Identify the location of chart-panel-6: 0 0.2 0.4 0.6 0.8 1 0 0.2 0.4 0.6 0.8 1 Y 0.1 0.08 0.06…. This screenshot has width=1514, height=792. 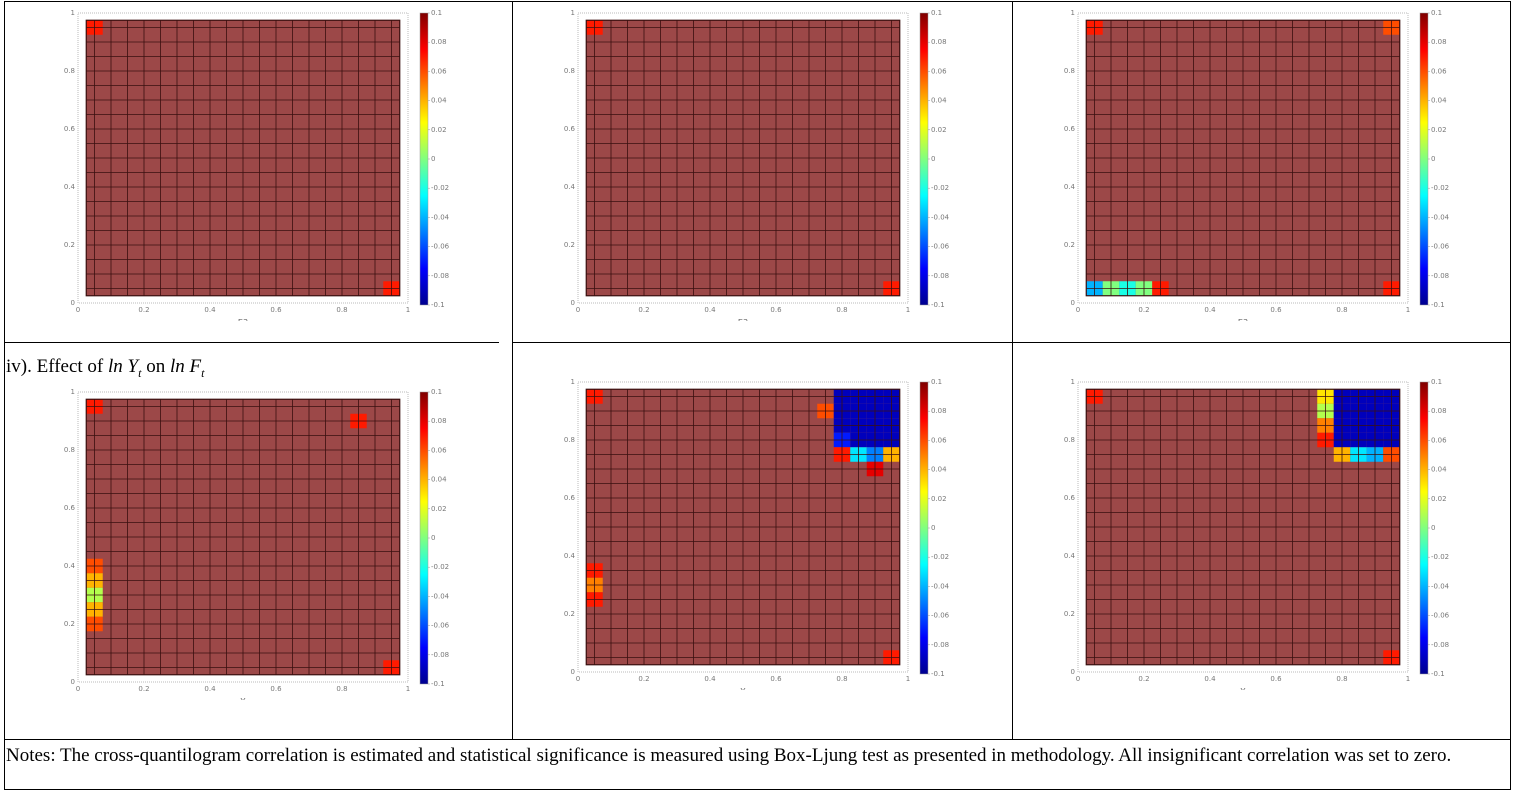
(1258, 531).